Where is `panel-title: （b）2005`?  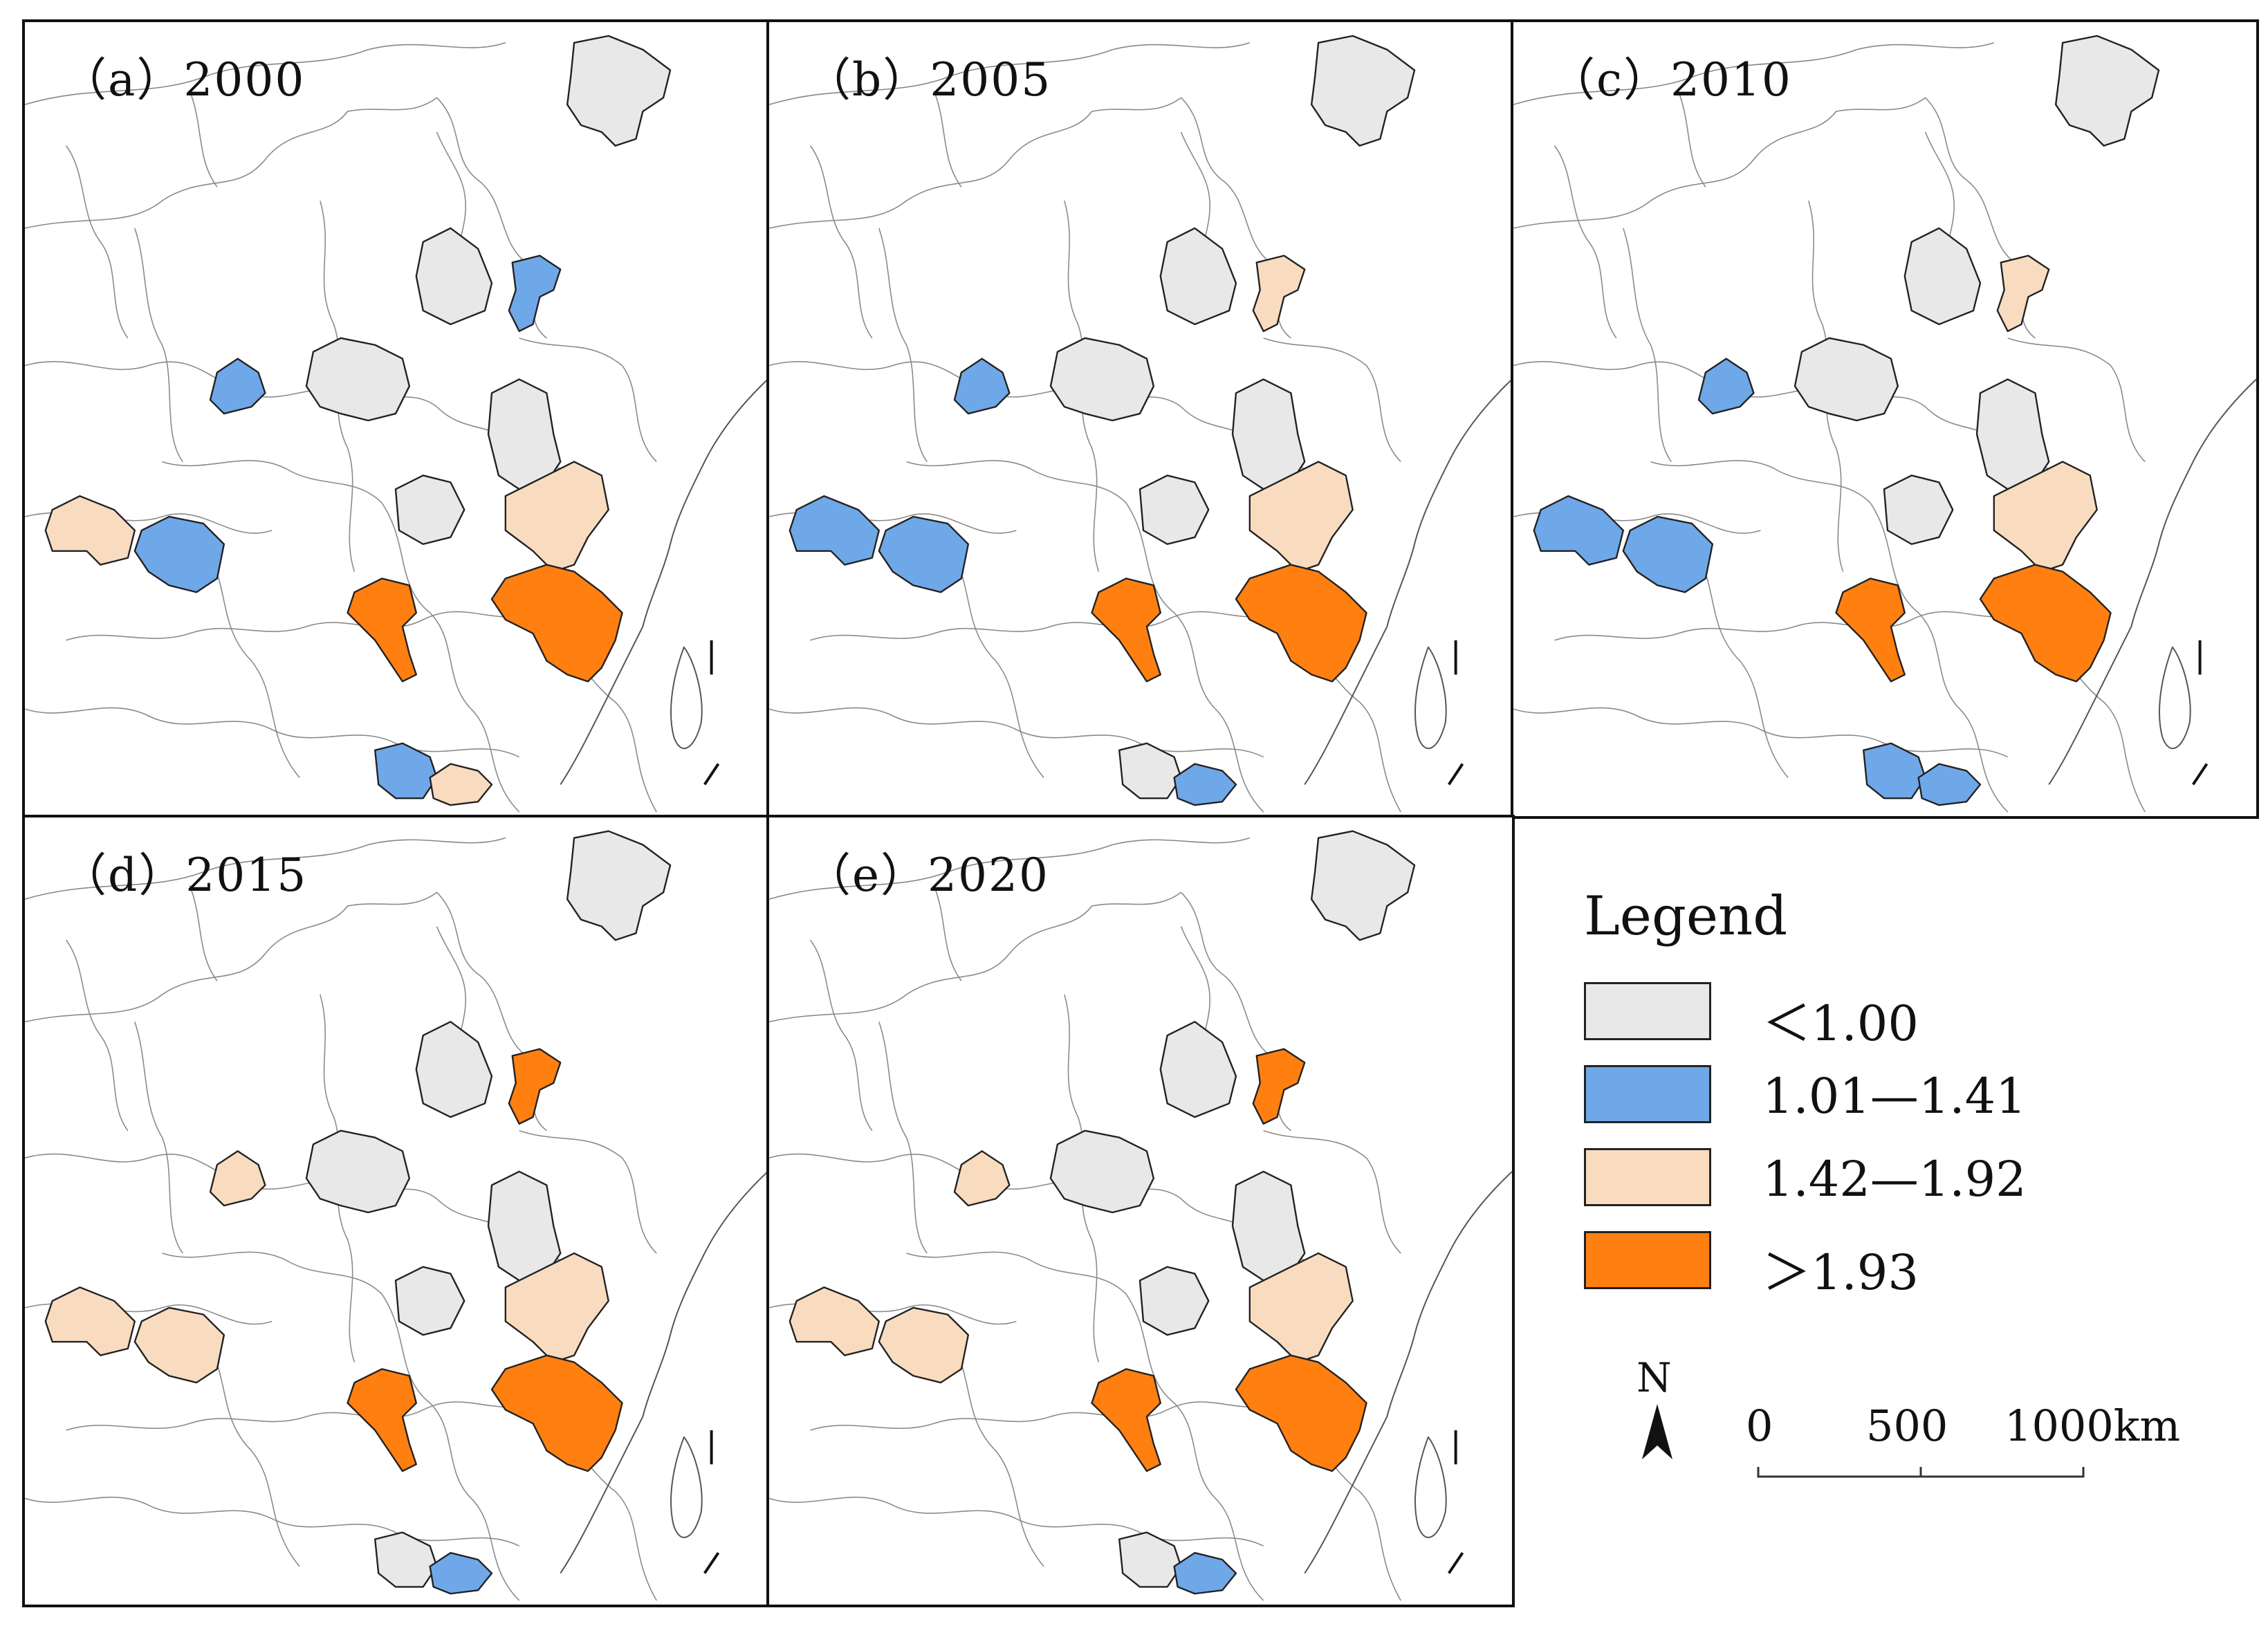 panel-title: （b）2005 is located at coordinates (928, 80).